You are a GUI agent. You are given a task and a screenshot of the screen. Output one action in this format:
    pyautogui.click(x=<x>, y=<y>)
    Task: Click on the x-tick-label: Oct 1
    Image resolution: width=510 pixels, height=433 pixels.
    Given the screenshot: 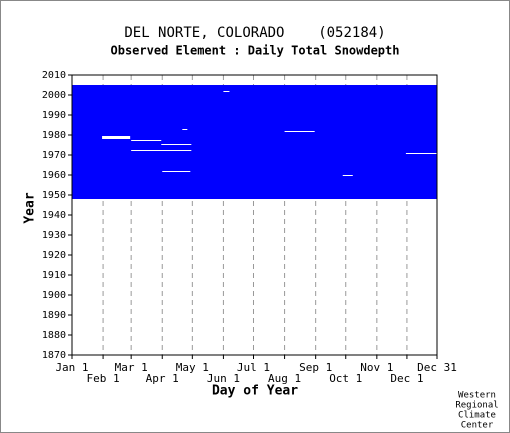 What is the action you would take?
    pyautogui.click(x=345, y=378)
    